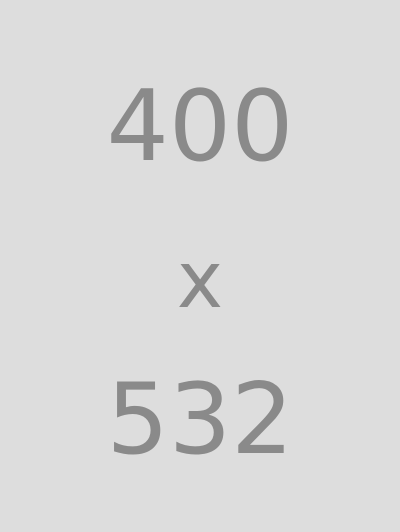 The height and width of the screenshot is (532, 400). What do you see at coordinates (200, 127) in the screenshot?
I see `placeholder-width-text: 400` at bounding box center [200, 127].